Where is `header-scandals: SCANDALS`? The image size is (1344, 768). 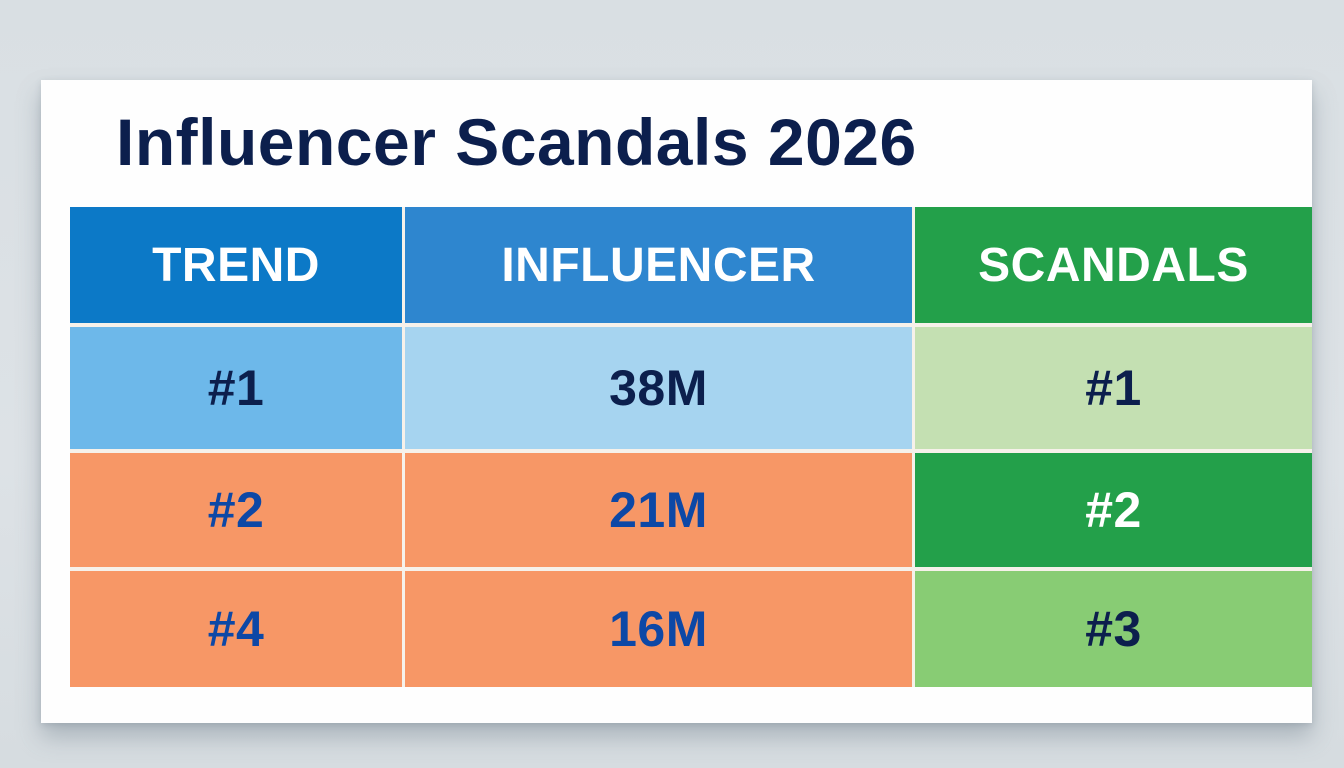 header-scandals: SCANDALS is located at coordinates (1113, 265).